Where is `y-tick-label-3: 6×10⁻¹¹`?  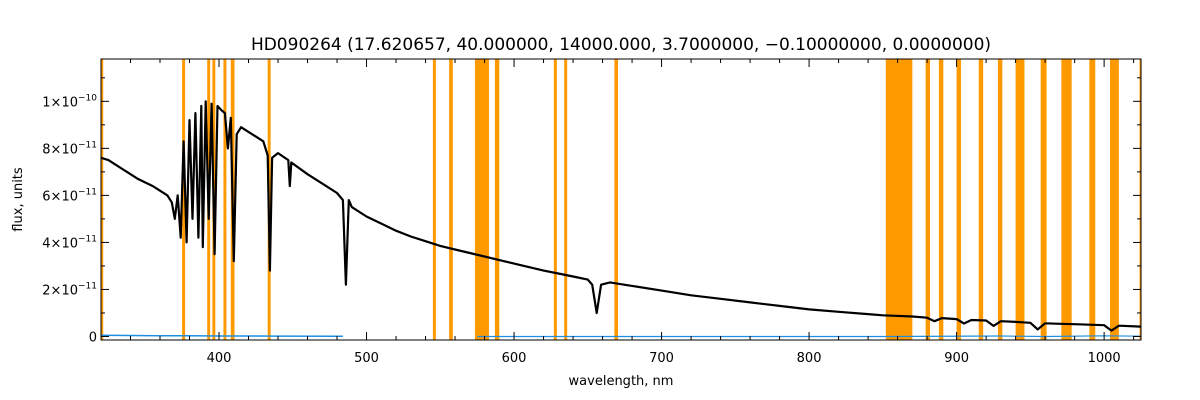
y-tick-label-3: 6×10⁻¹¹ is located at coordinates (69, 195).